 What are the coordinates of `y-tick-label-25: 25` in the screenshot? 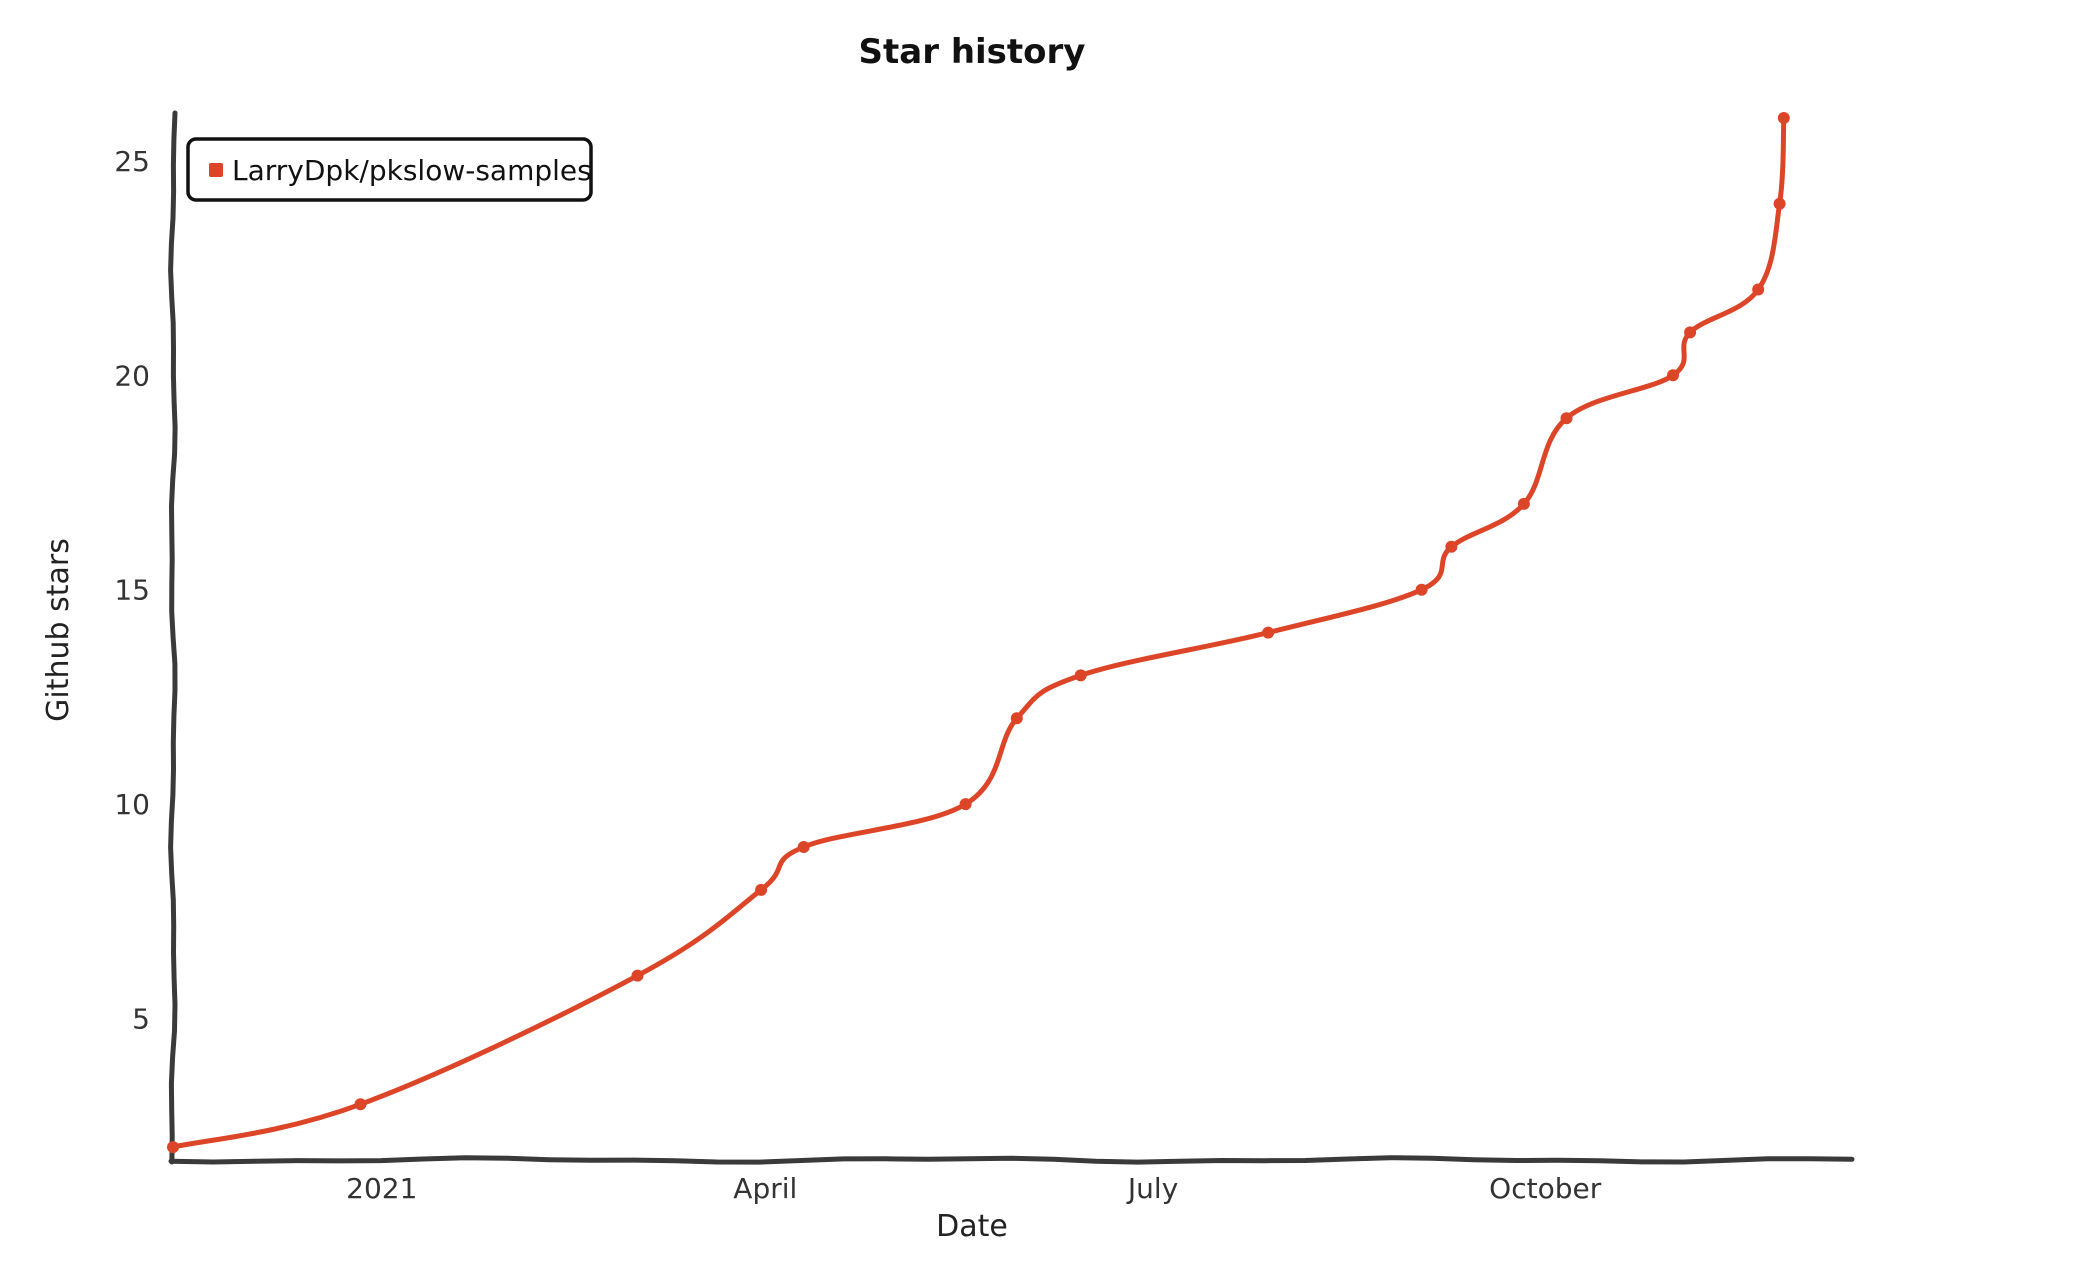 It's located at (132, 161).